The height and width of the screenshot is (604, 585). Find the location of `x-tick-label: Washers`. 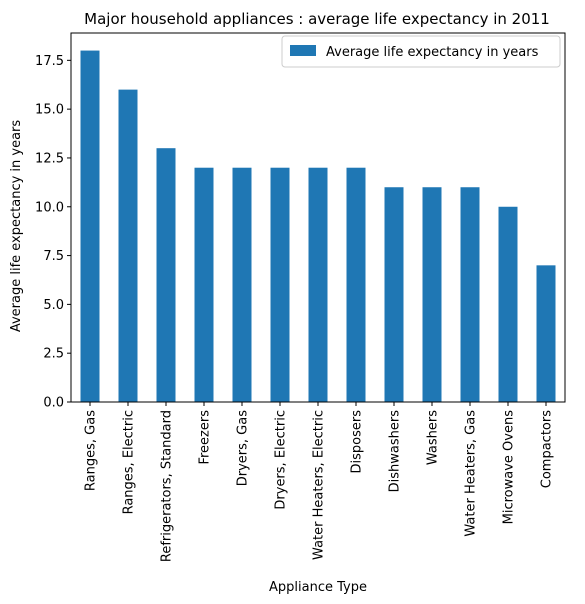

x-tick-label: Washers is located at coordinates (433, 437).